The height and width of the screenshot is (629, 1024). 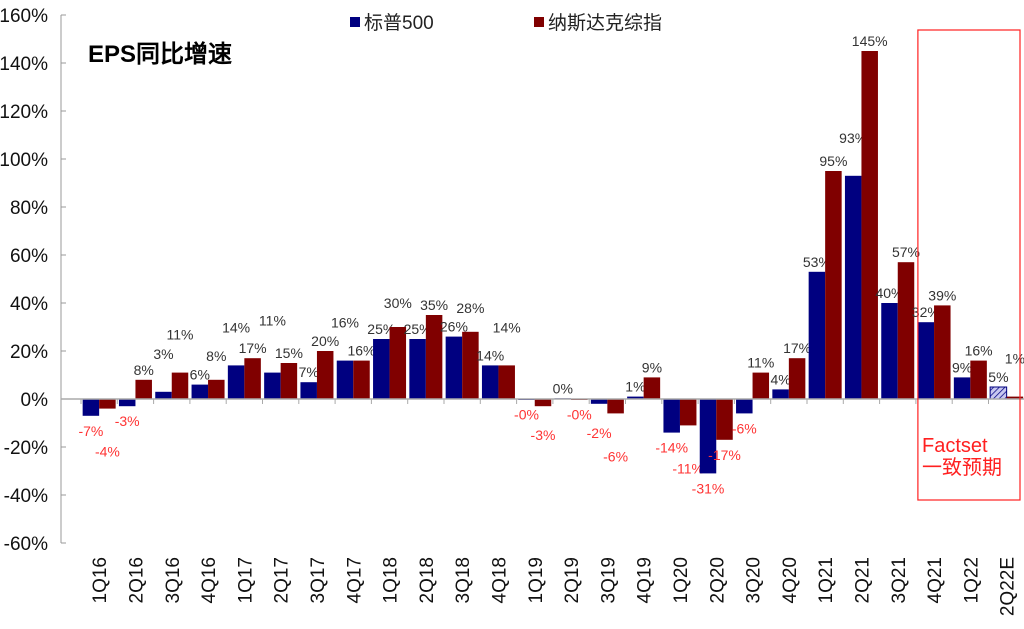 What do you see at coordinates (962, 367) in the screenshot?
I see `data-label: 9%` at bounding box center [962, 367].